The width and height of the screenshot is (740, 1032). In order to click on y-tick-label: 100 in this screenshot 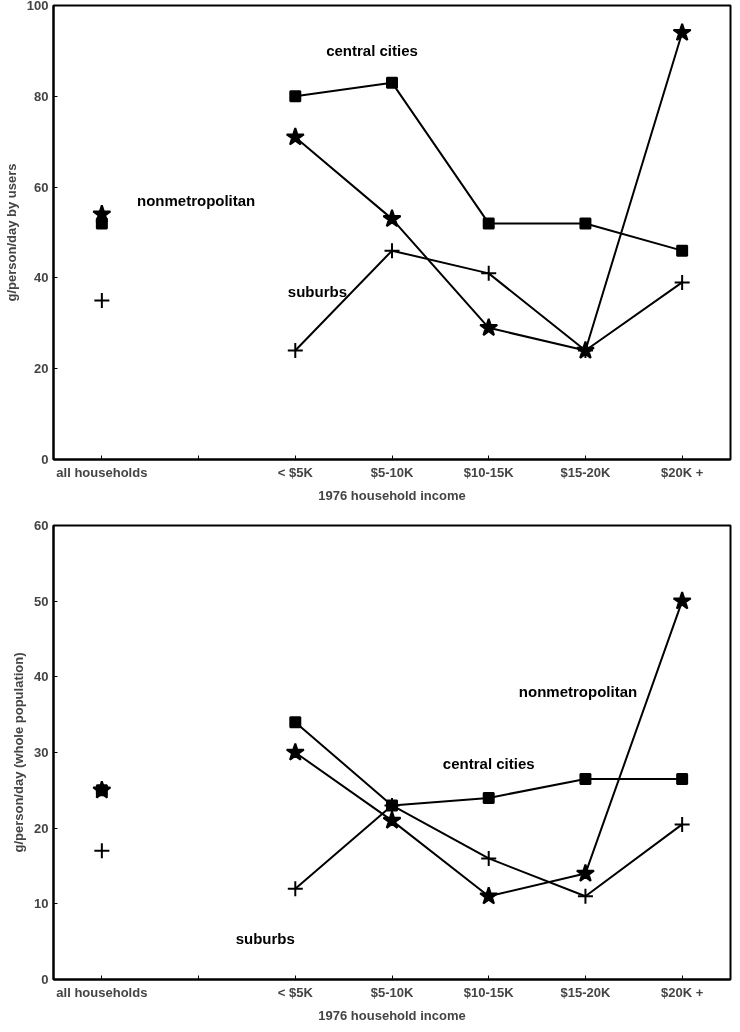, I will do `click(37, 6)`.